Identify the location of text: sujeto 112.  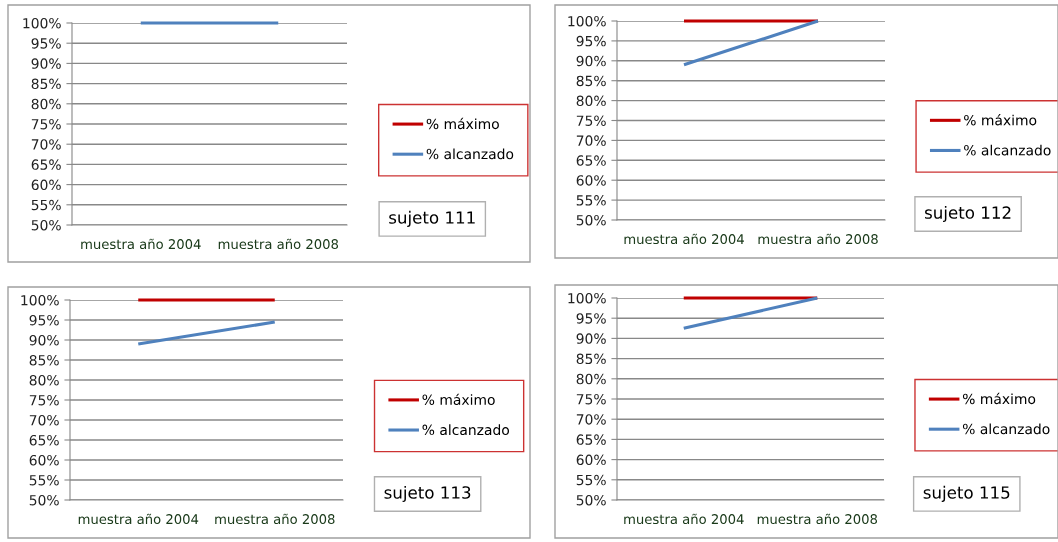
(968, 214).